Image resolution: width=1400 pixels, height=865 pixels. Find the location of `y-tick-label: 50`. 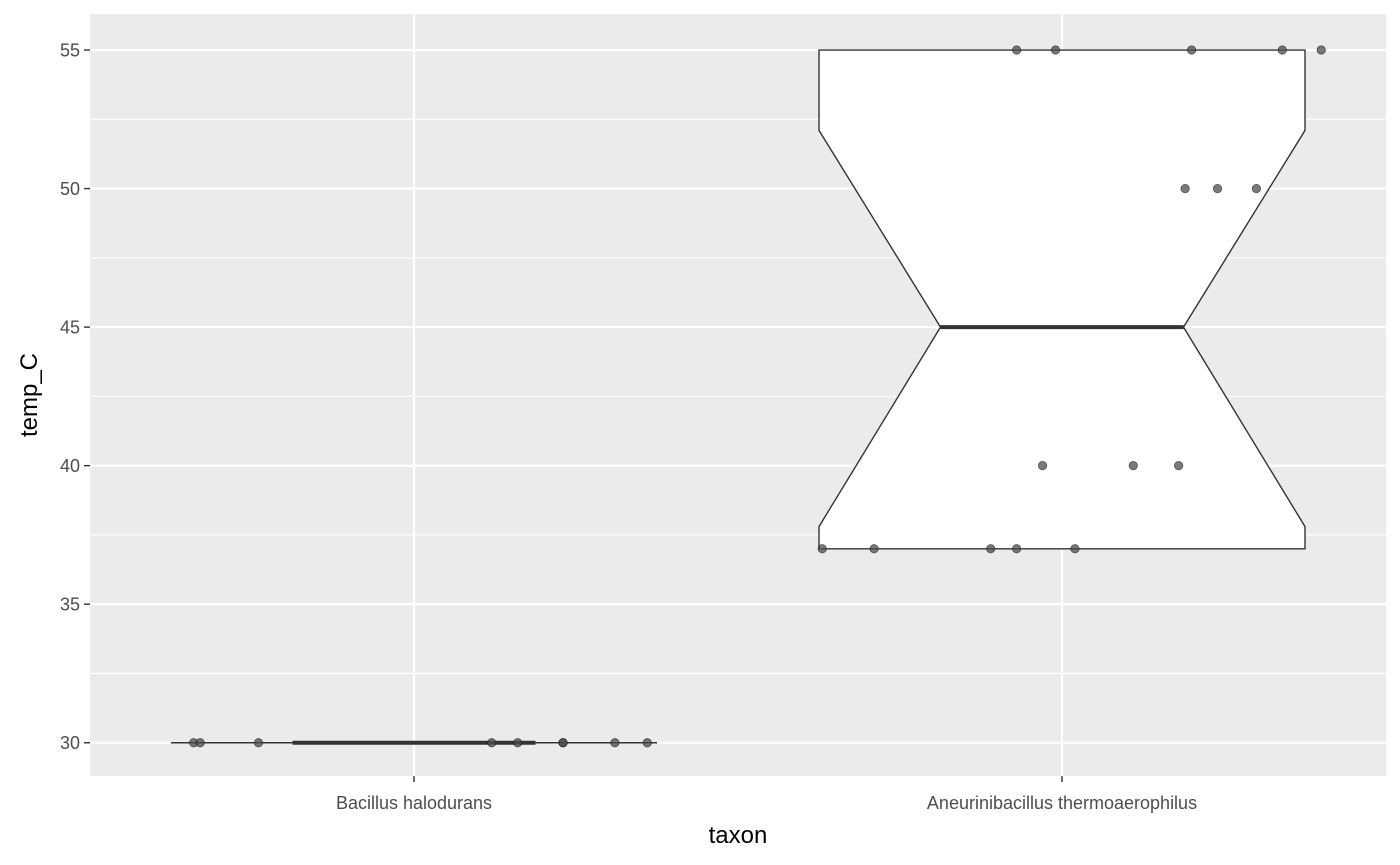

y-tick-label: 50 is located at coordinates (70, 189).